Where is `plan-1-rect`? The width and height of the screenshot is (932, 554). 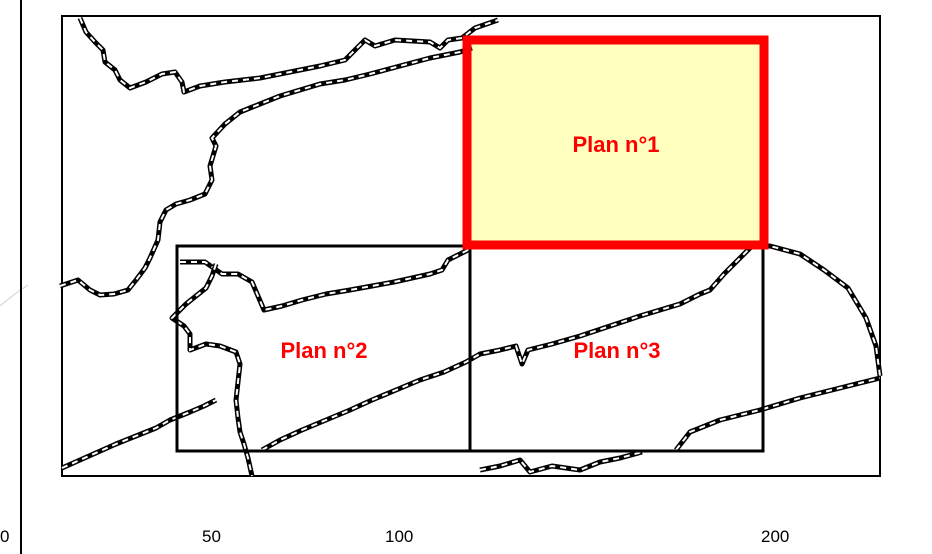 plan-1-rect is located at coordinates (615, 142).